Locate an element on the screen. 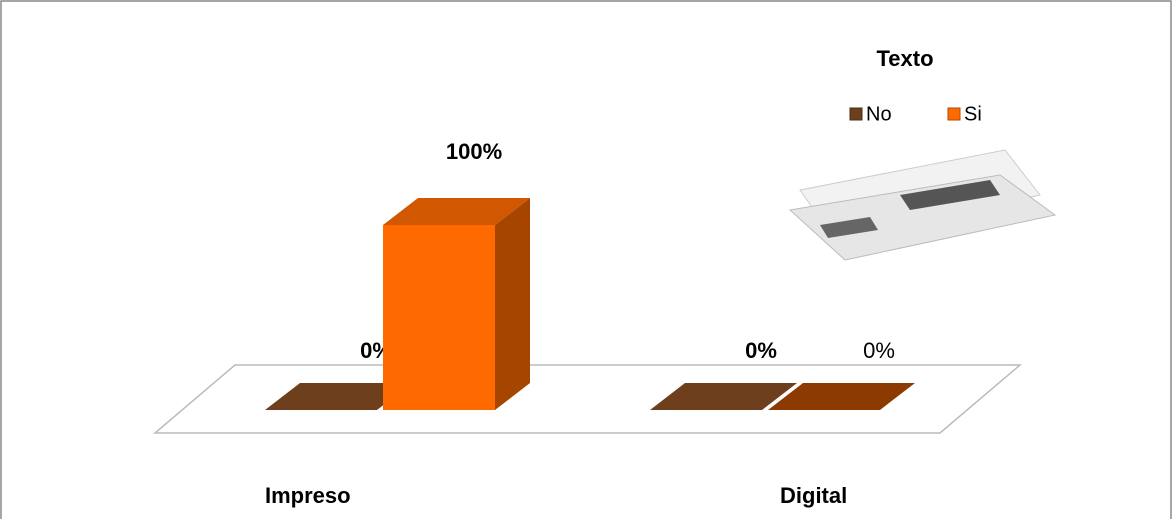  x-tick-label: Impreso is located at coordinates (308, 495).